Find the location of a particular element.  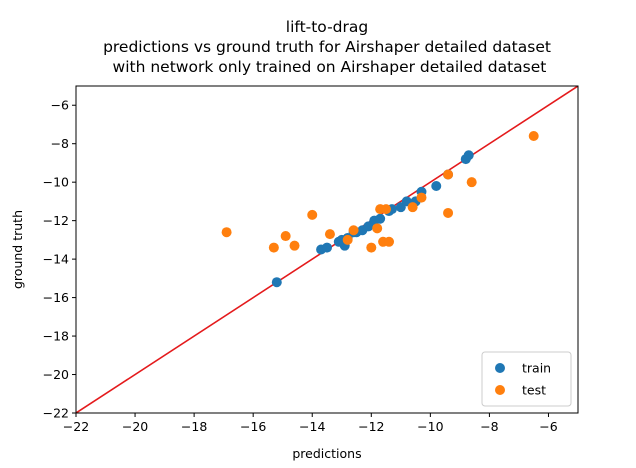

x-tick-label: −18 is located at coordinates (194, 426).